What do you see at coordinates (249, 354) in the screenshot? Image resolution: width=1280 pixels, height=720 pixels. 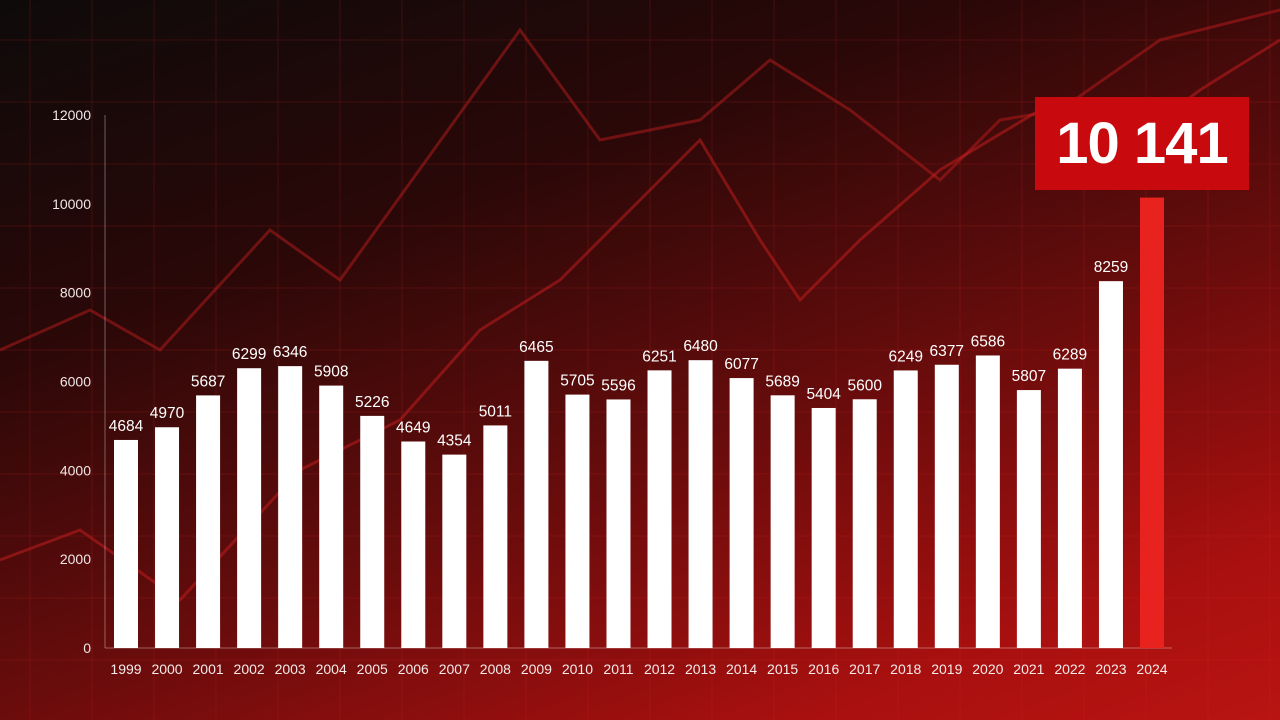 I see `data-label: 6299` at bounding box center [249, 354].